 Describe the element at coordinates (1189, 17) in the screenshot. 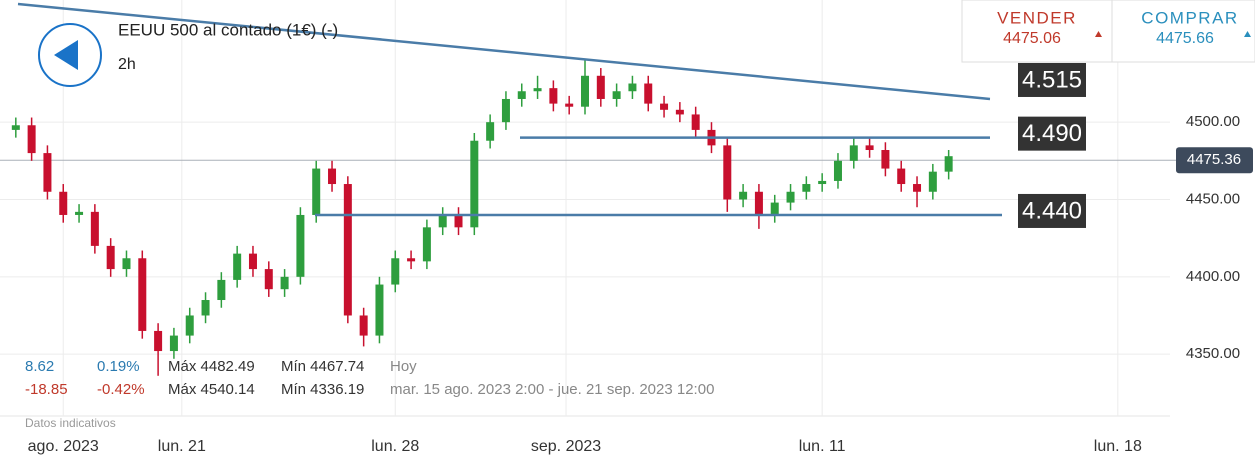

I see `buy-label: COMPRAR` at that location.